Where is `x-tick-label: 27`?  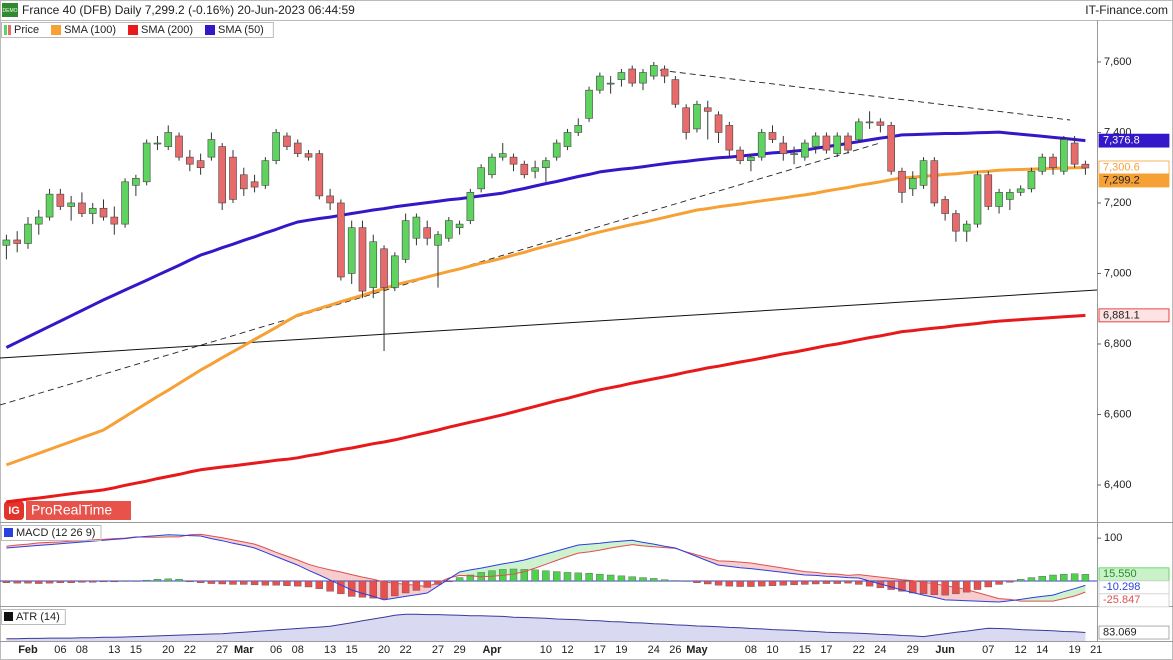 x-tick-label: 27 is located at coordinates (438, 650).